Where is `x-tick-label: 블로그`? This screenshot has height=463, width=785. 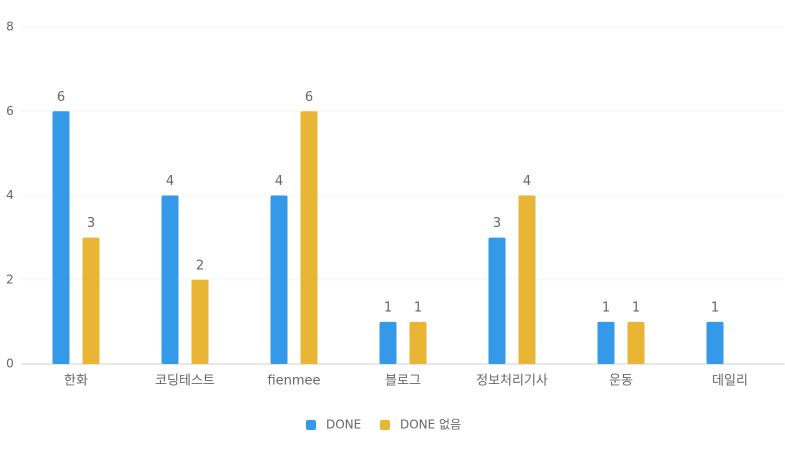 x-tick-label: 블로그 is located at coordinates (403, 381).